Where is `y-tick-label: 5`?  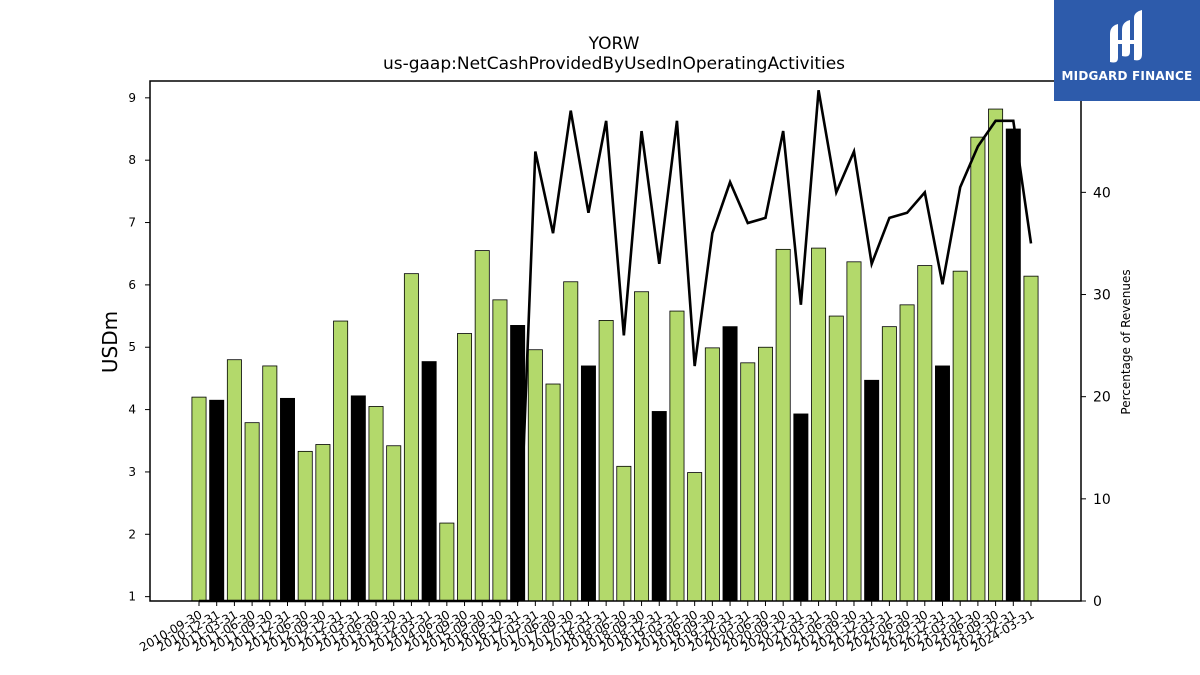
y-tick-label: 5 is located at coordinates (132, 347).